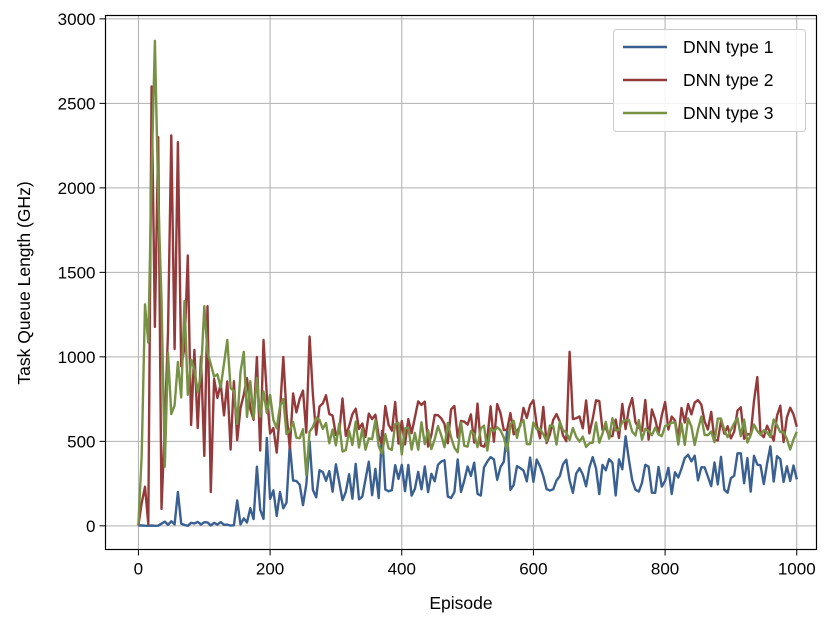 The height and width of the screenshot is (627, 831). I want to click on y-tick-label: 1500, so click(77, 272).